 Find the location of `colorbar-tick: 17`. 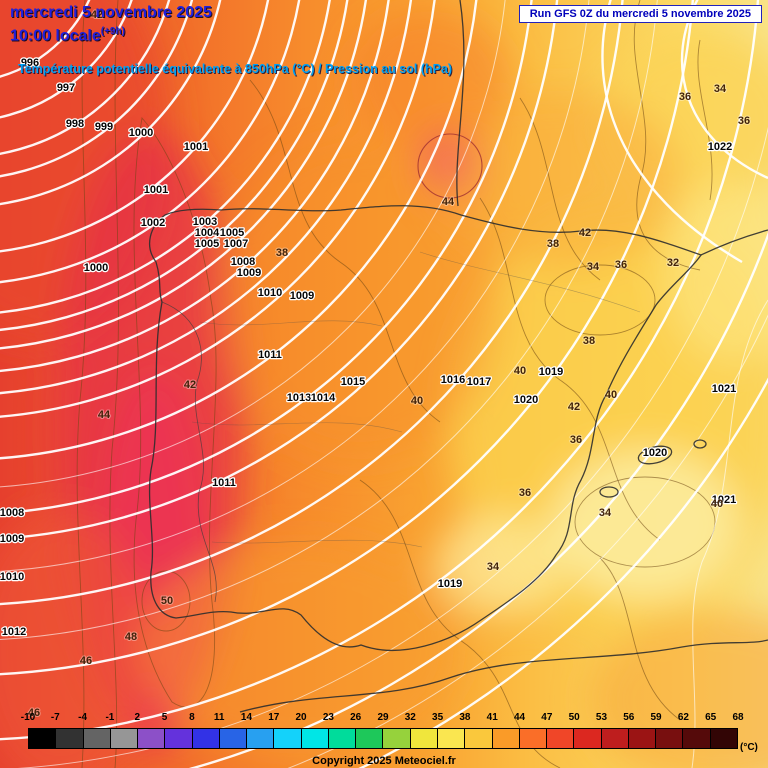

colorbar-tick: 17 is located at coordinates (274, 717).